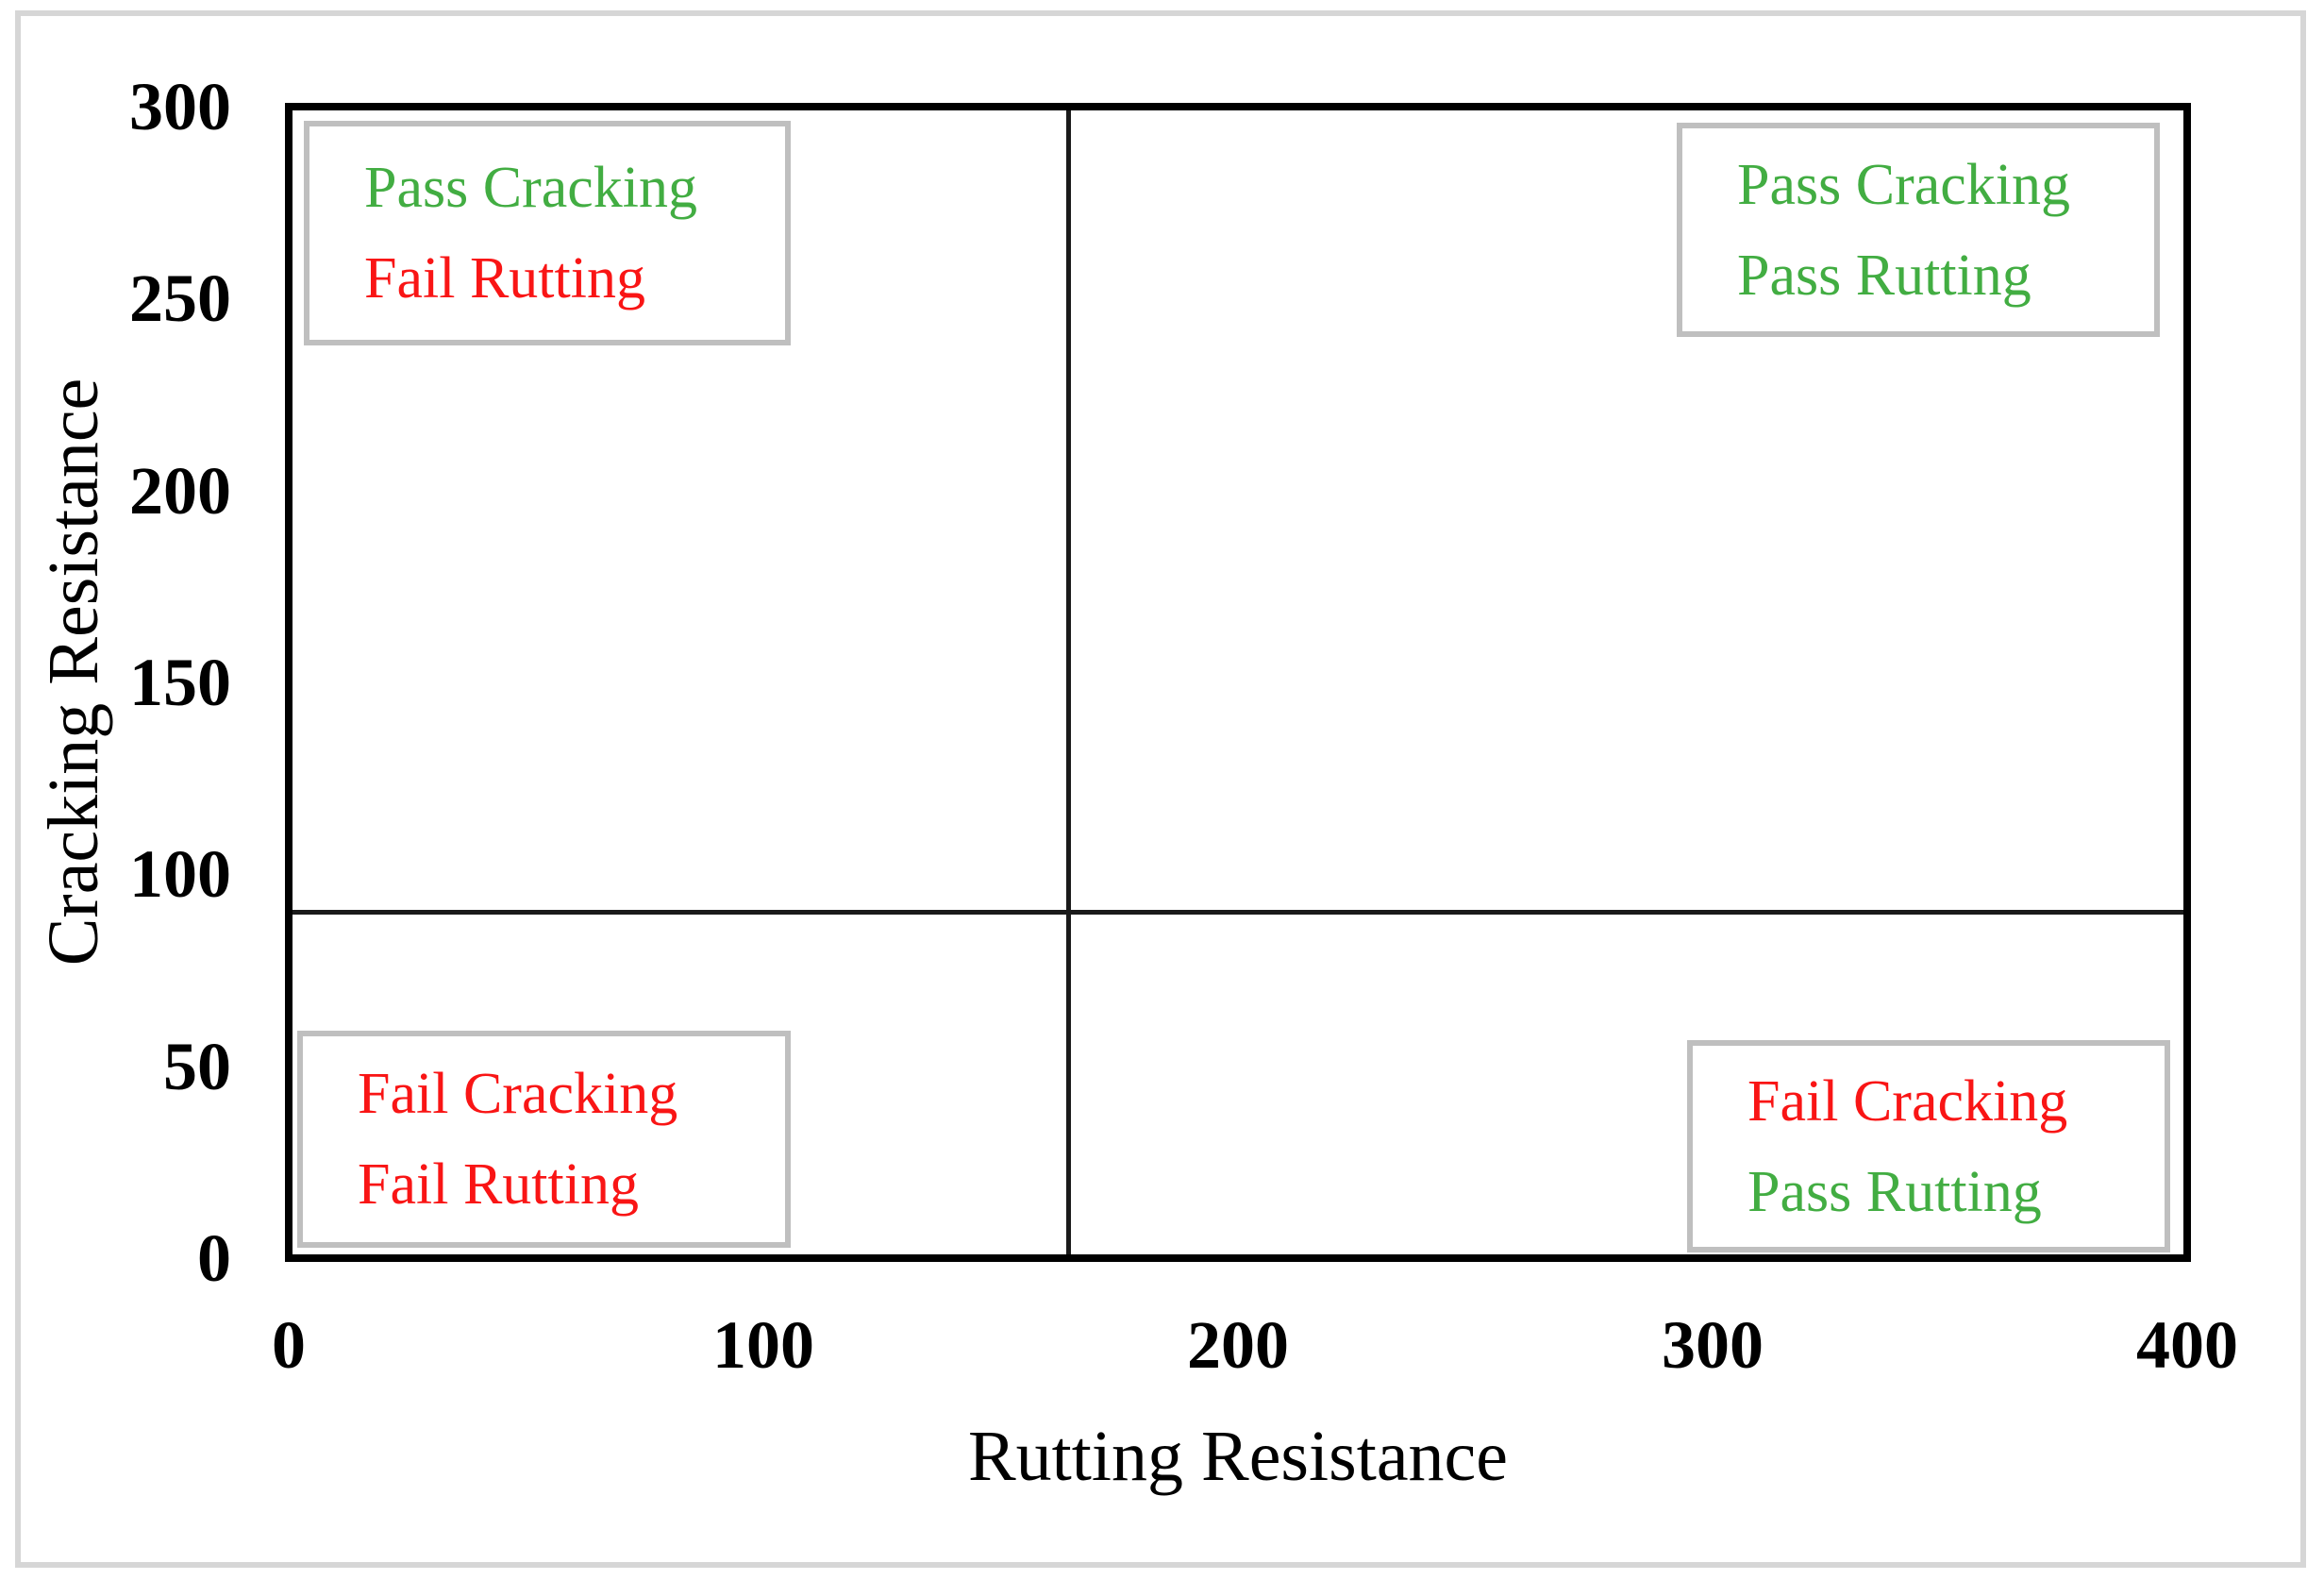 The image size is (2324, 1580). I want to click on quadrant-box-bottom-left: Fail Cracking Fail Rutting, so click(544, 1139).